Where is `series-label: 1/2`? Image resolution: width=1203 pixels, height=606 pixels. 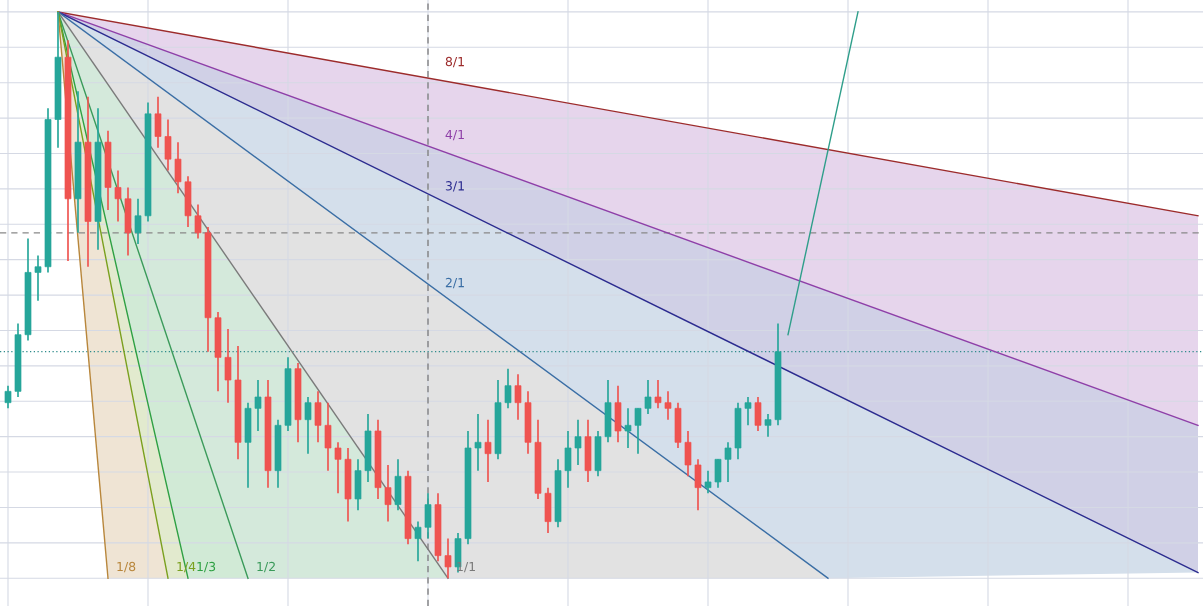 series-label: 1/2 is located at coordinates (266, 567).